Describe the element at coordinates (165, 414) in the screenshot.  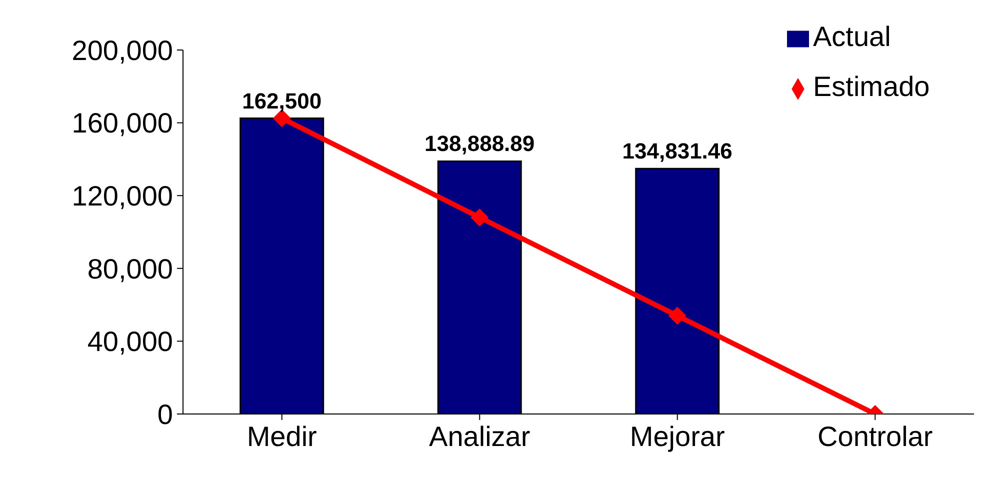
I see `y-tick-label: 0` at that location.